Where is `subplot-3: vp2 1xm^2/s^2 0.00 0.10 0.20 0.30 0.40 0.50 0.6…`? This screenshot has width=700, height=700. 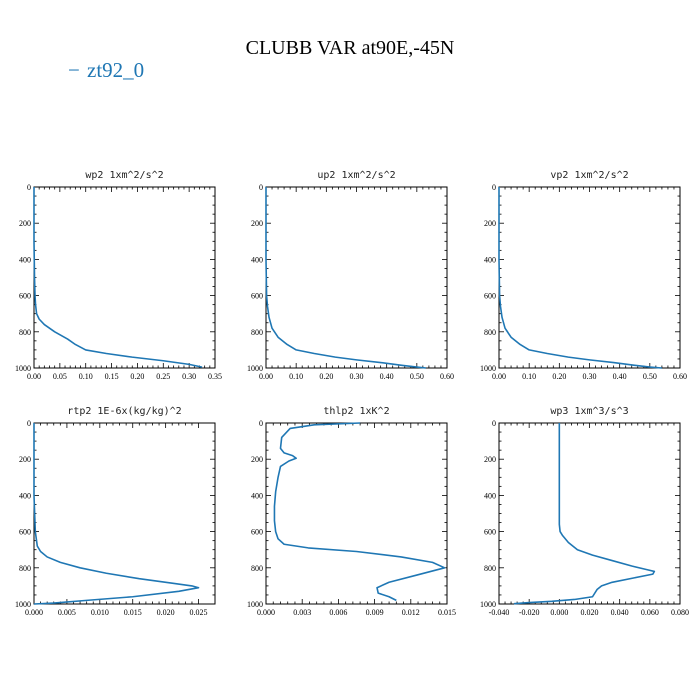 subplot-3: vp2 1xm^2/s^2 0.00 0.10 0.20 0.30 0.40 0.50 0.6… is located at coordinates (583, 275).